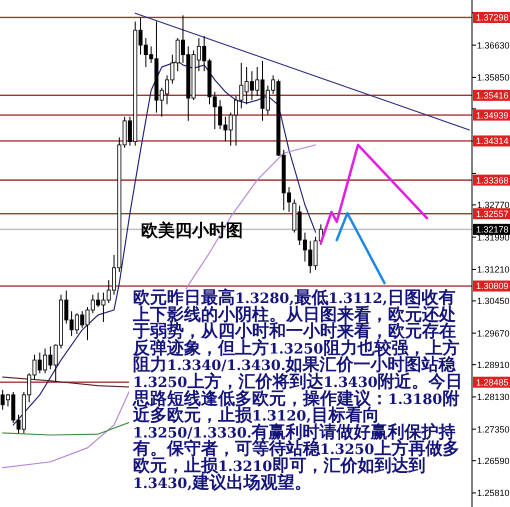 This screenshot has height=507, width=510. What do you see at coordinates (493, 205) in the screenshot?
I see `y-tick-label: 1.32770` at bounding box center [493, 205].